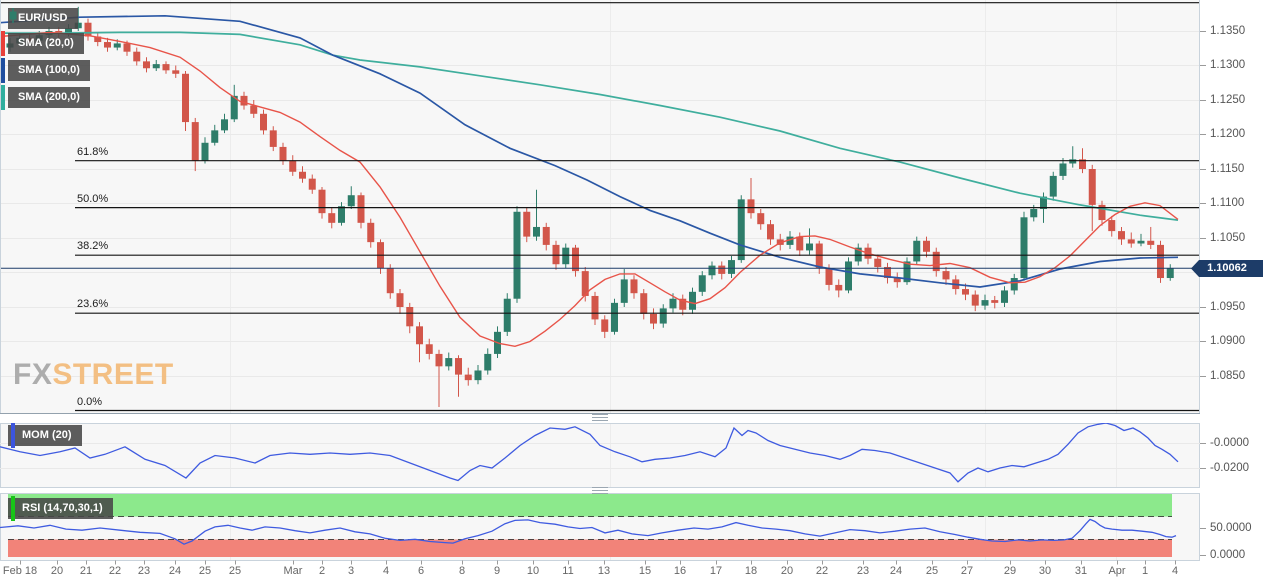 This screenshot has height=587, width=1273. Describe the element at coordinates (604, 571) in the screenshot. I see `x-axis-label: 13` at that location.